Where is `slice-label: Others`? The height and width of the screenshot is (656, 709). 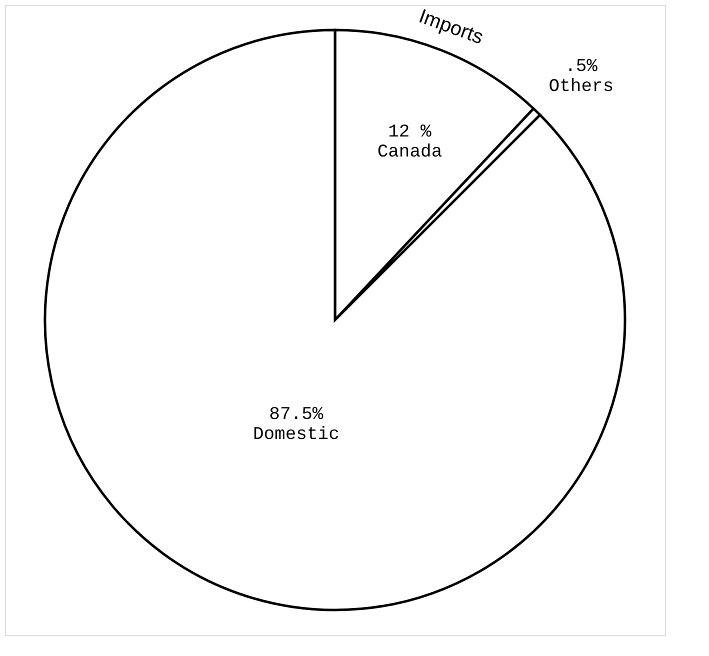 slice-label: Others is located at coordinates (581, 86).